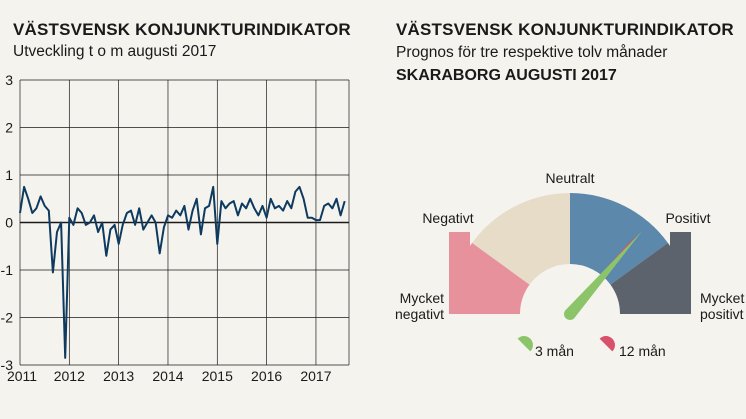 This screenshot has width=746, height=419. I want to click on y-tick-label: 1, so click(9, 175).